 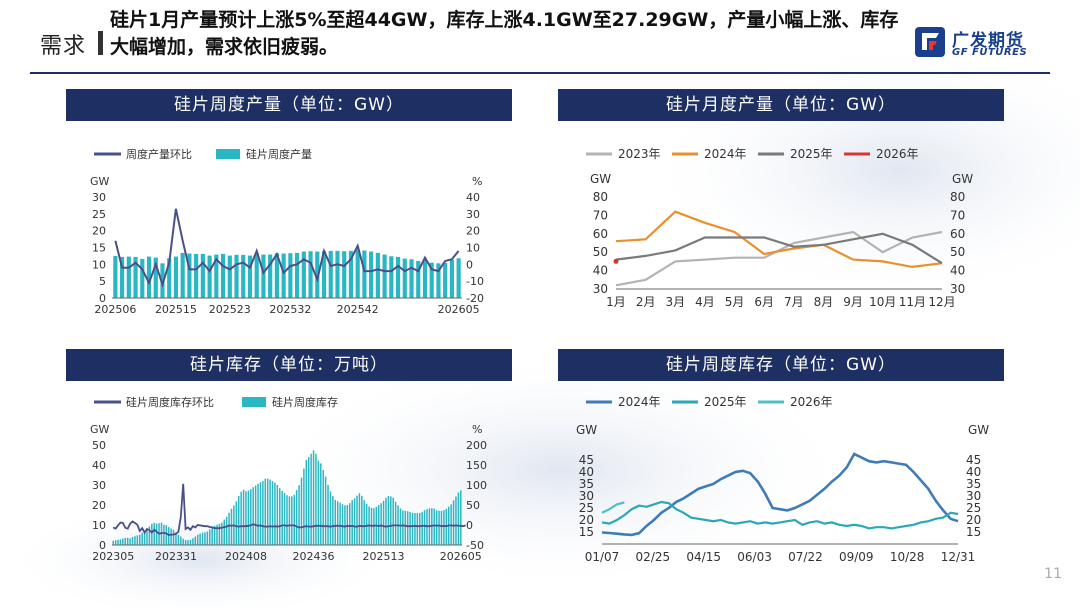 What do you see at coordinates (476, 445) in the screenshot?
I see `y2-tick-label: 200` at bounding box center [476, 445].